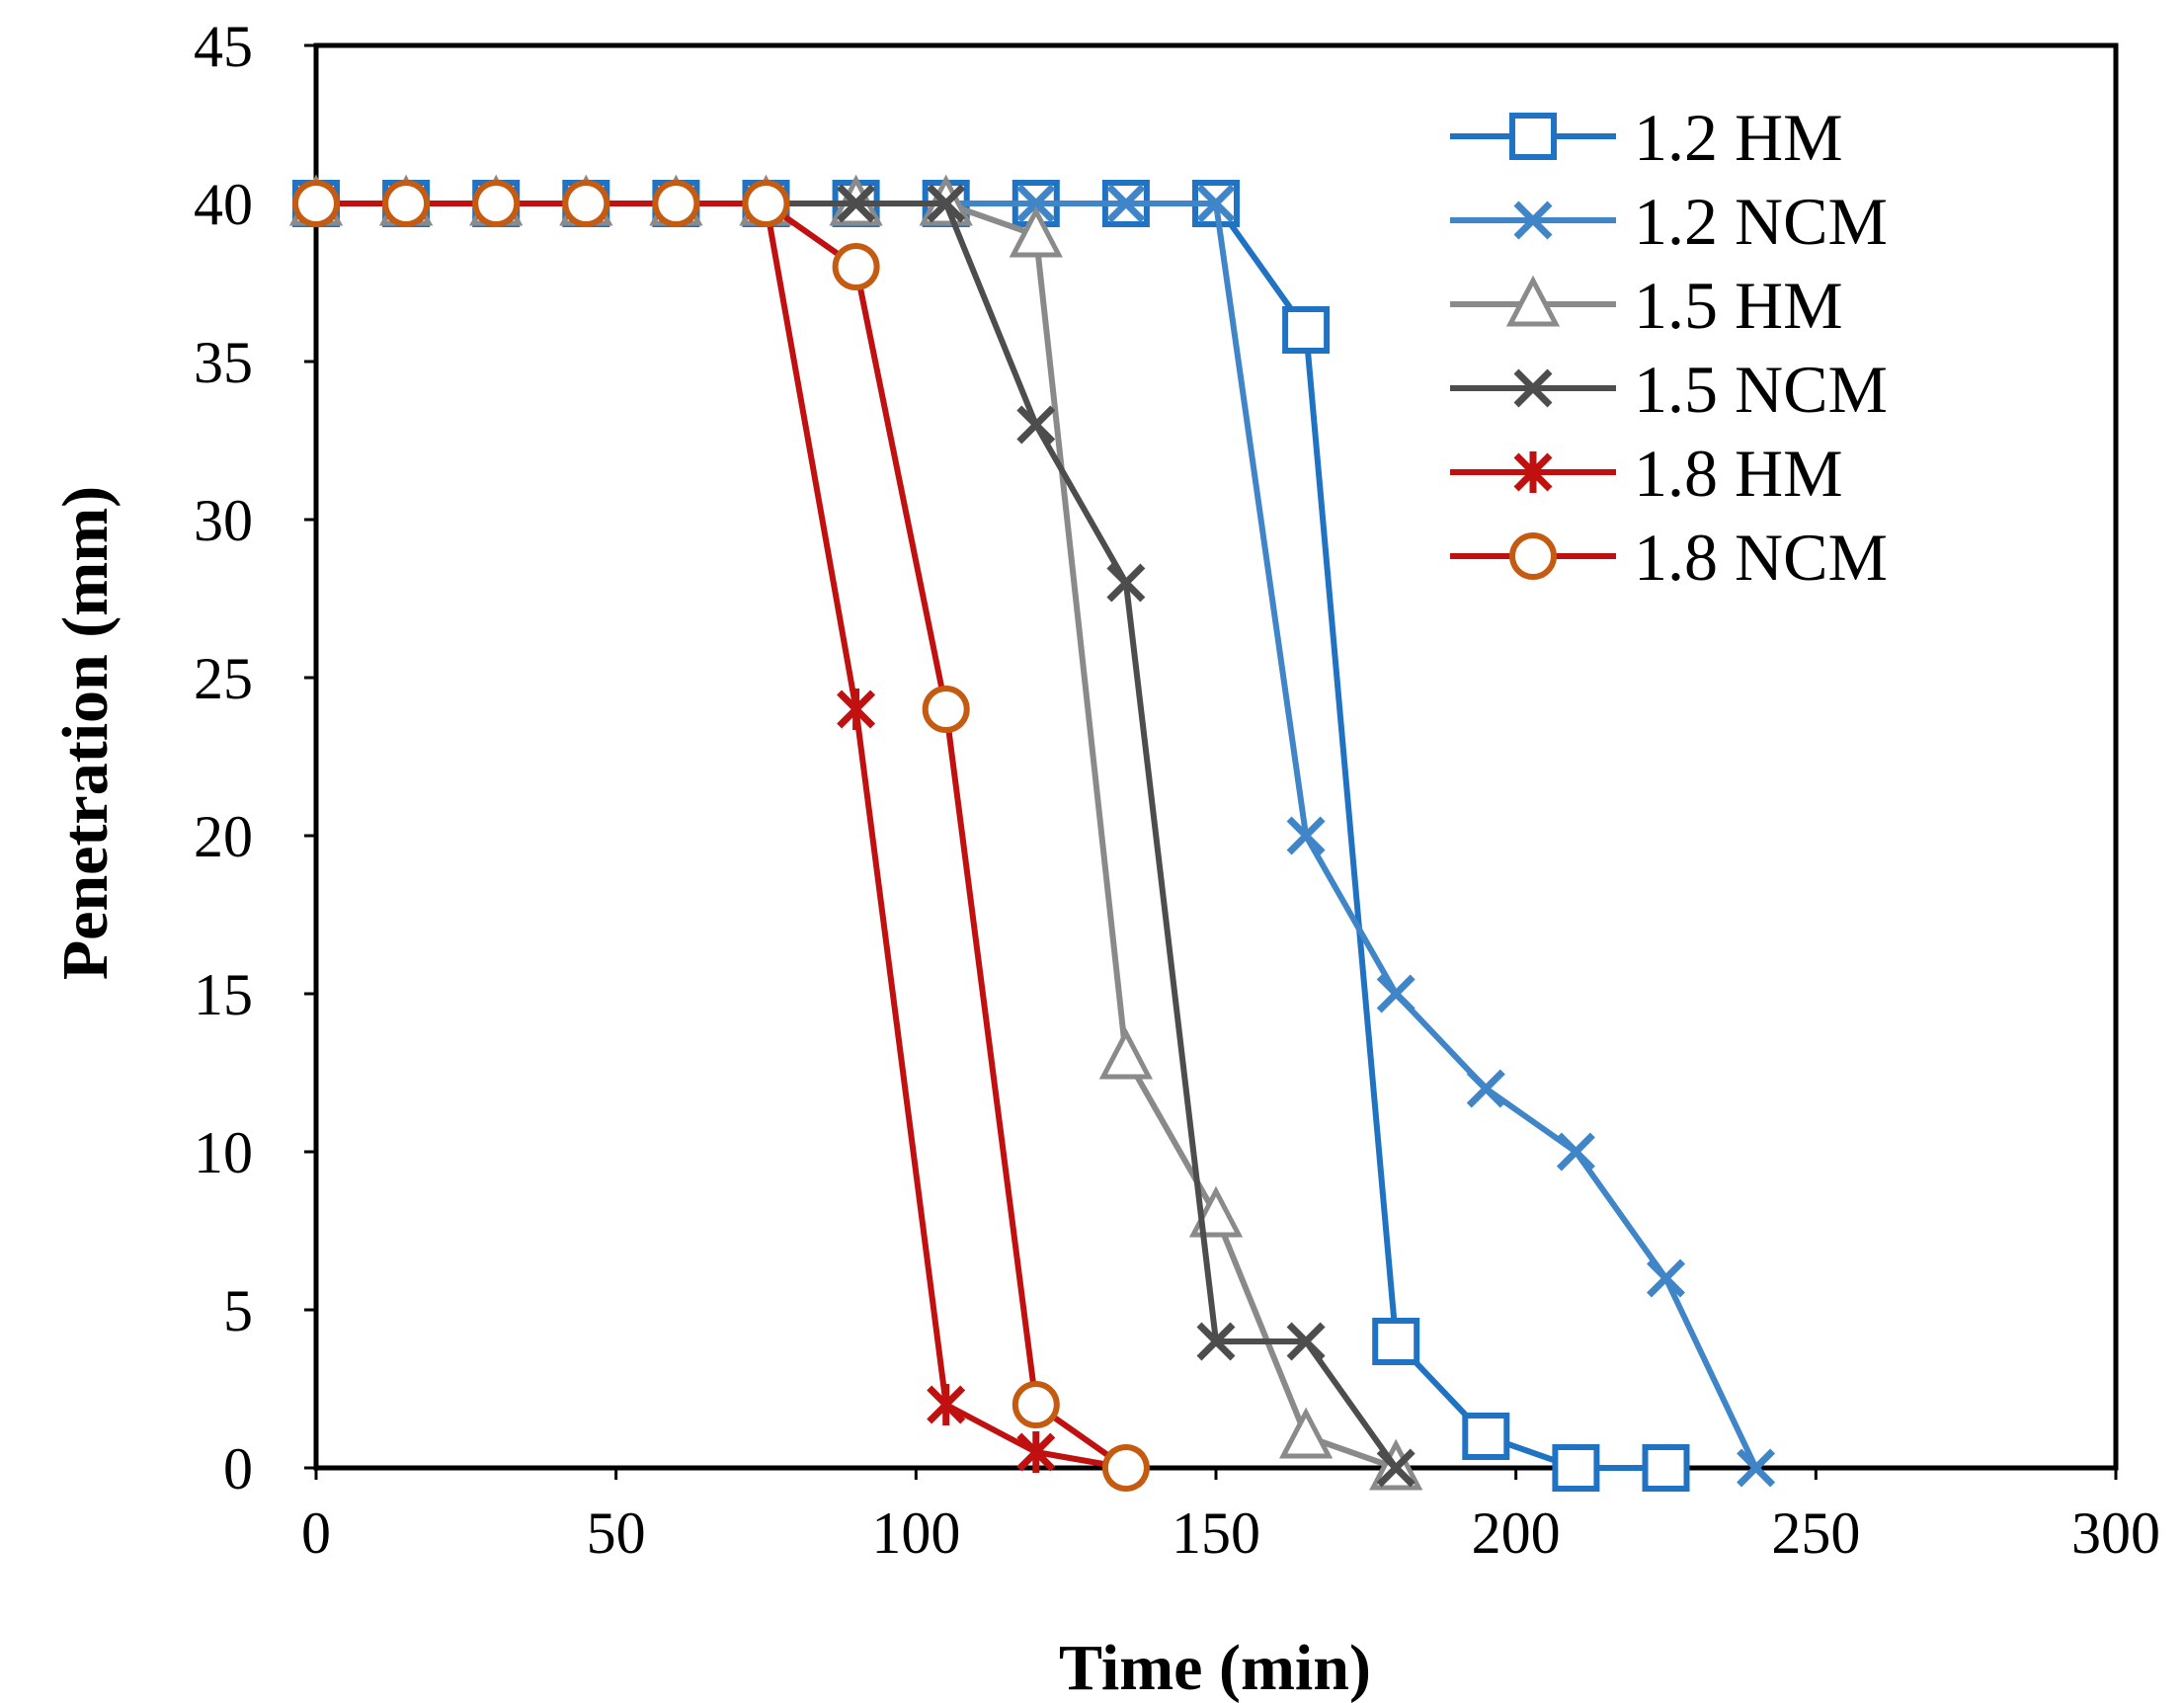 The height and width of the screenshot is (1703, 2184). What do you see at coordinates (85, 733) in the screenshot?
I see `y-axis-title: Penetration (mm)` at bounding box center [85, 733].